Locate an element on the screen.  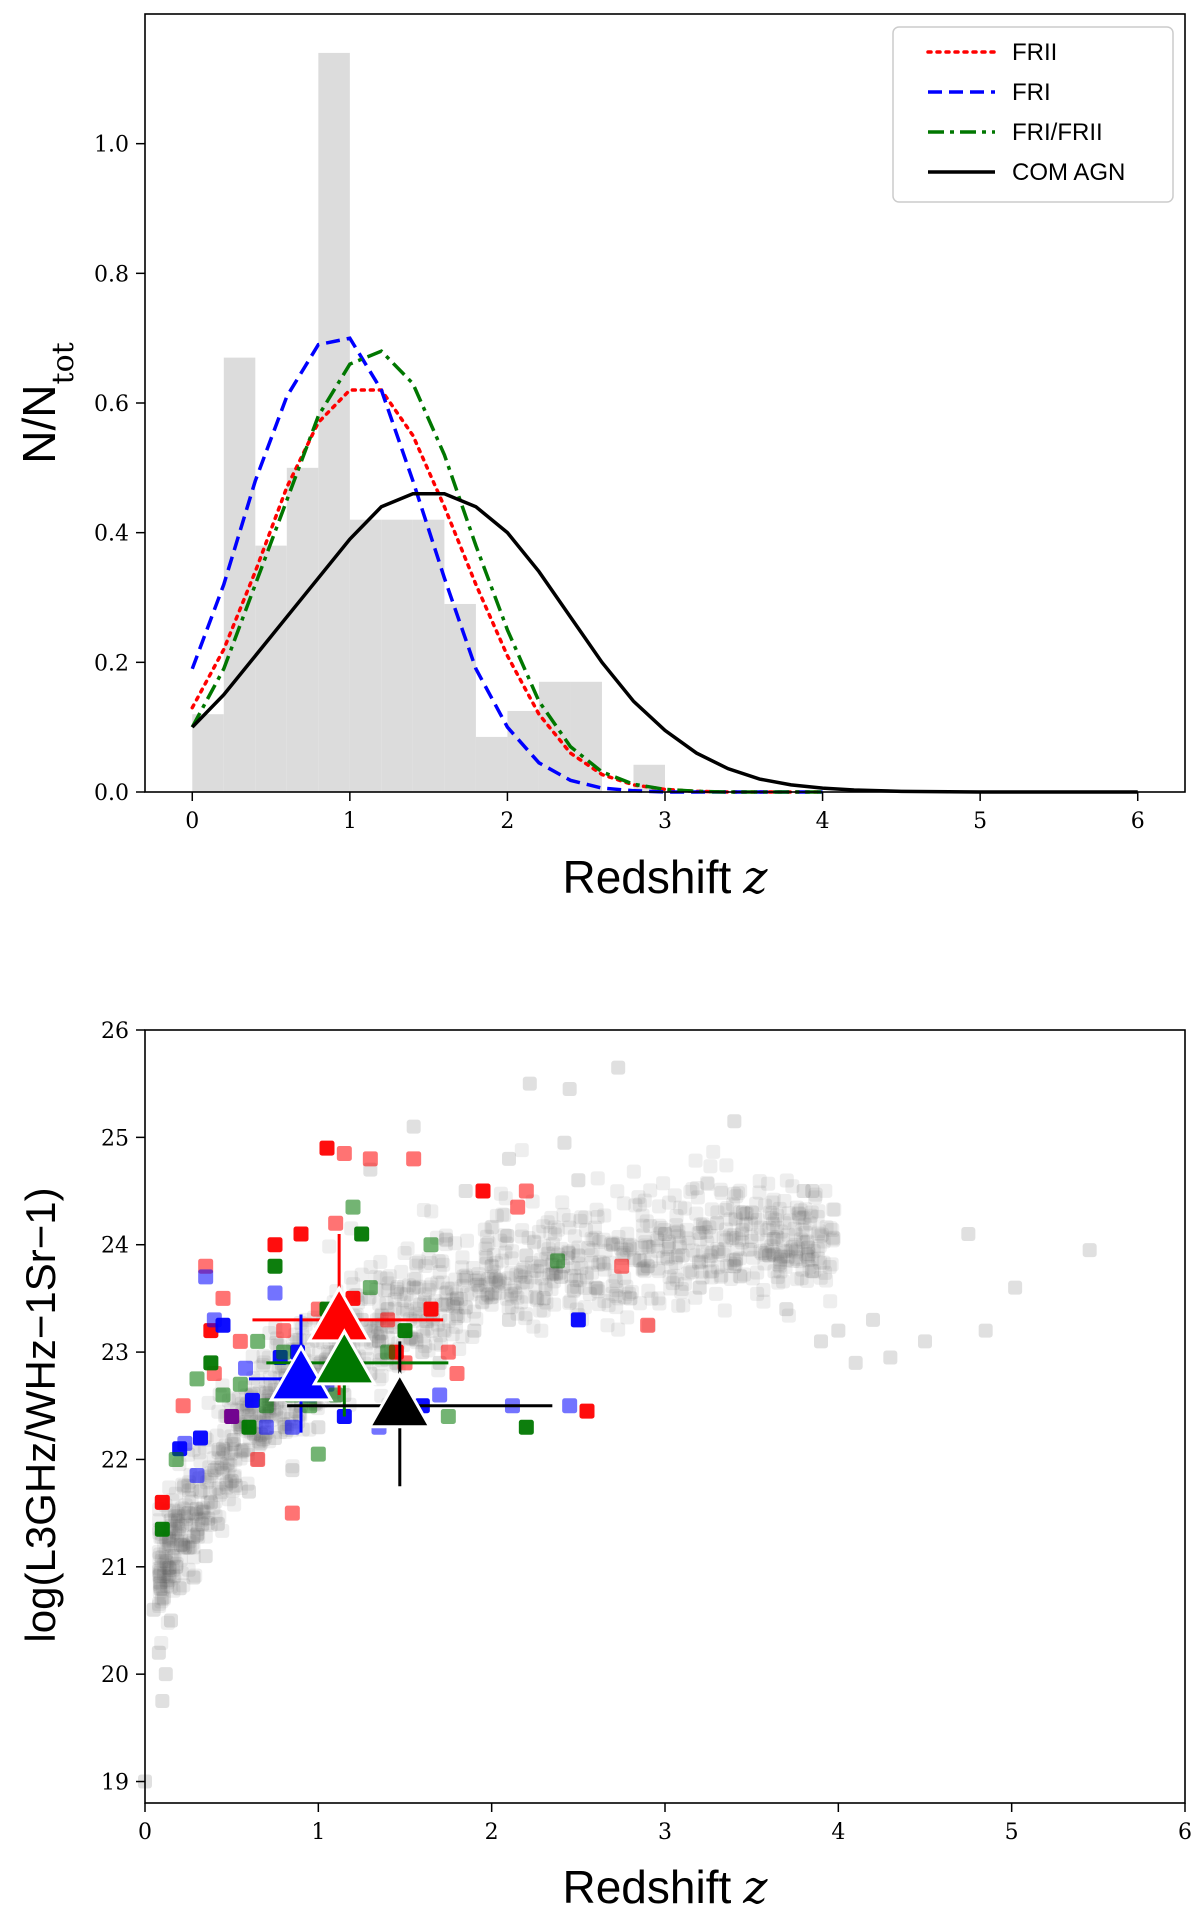
x-tick-label: 5 is located at coordinates (1012, 1832).